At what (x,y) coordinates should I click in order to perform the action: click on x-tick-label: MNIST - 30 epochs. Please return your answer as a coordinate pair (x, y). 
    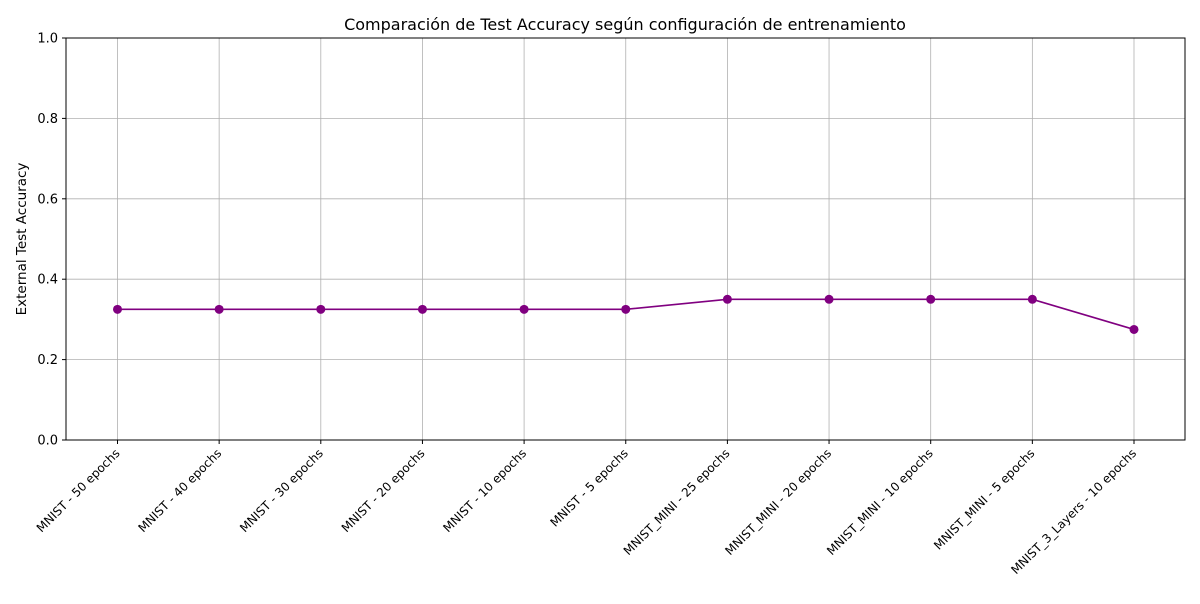
    Looking at the image, I should click on (281, 490).